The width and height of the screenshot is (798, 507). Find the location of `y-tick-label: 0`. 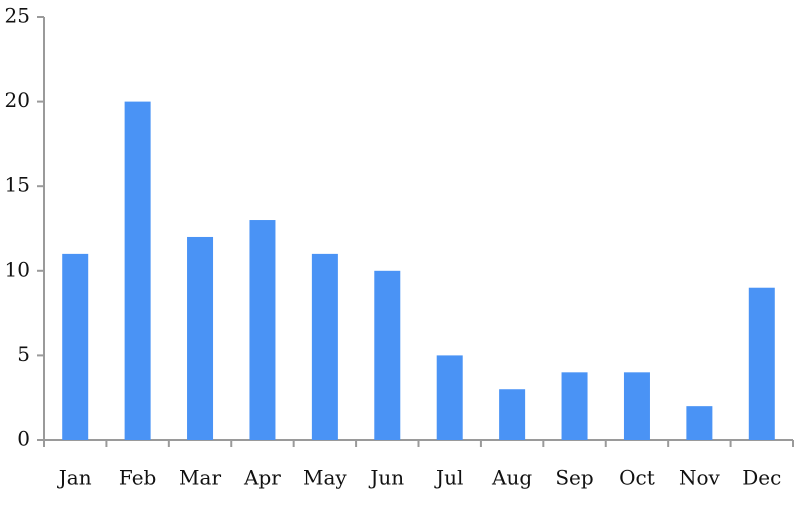

y-tick-label: 0 is located at coordinates (23, 439).